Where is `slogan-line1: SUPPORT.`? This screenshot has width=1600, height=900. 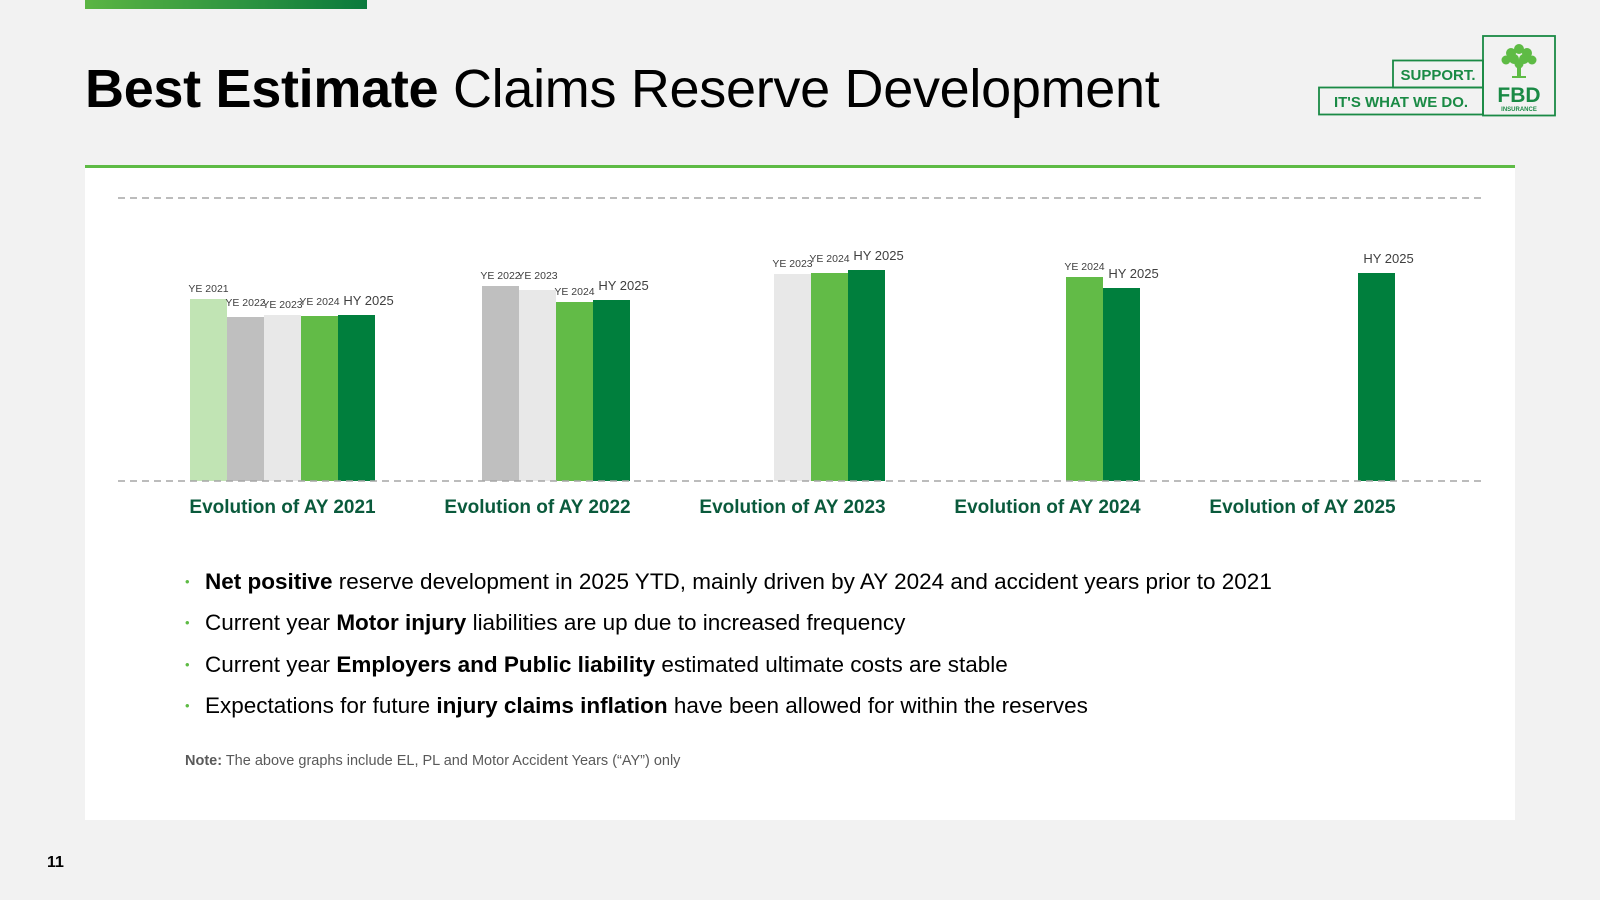 slogan-line1: SUPPORT. is located at coordinates (1437, 75).